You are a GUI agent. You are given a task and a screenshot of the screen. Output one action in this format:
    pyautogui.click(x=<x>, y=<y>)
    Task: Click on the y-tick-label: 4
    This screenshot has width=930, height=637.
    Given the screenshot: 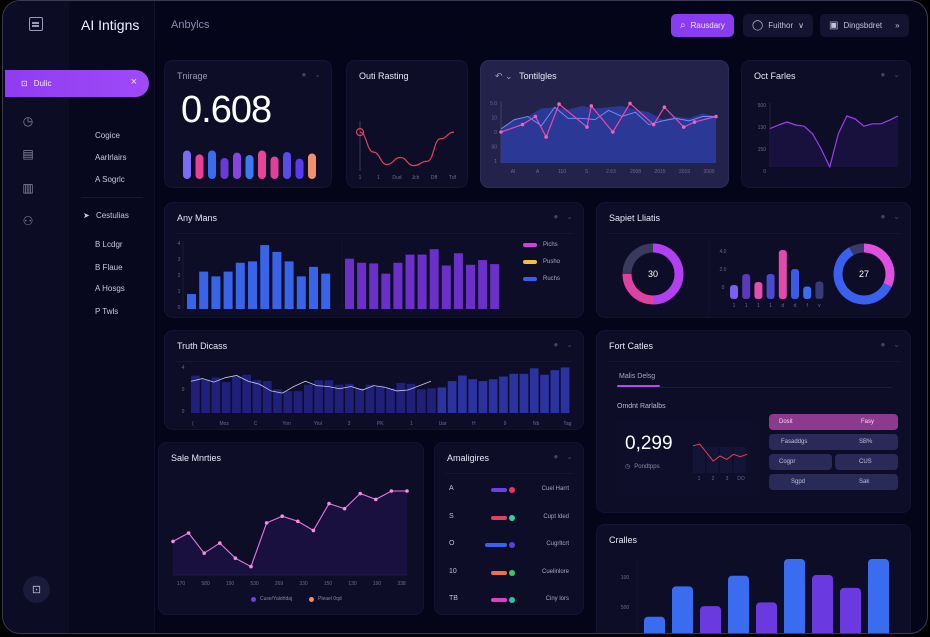 What is the action you would take?
    pyautogui.click(x=179, y=244)
    